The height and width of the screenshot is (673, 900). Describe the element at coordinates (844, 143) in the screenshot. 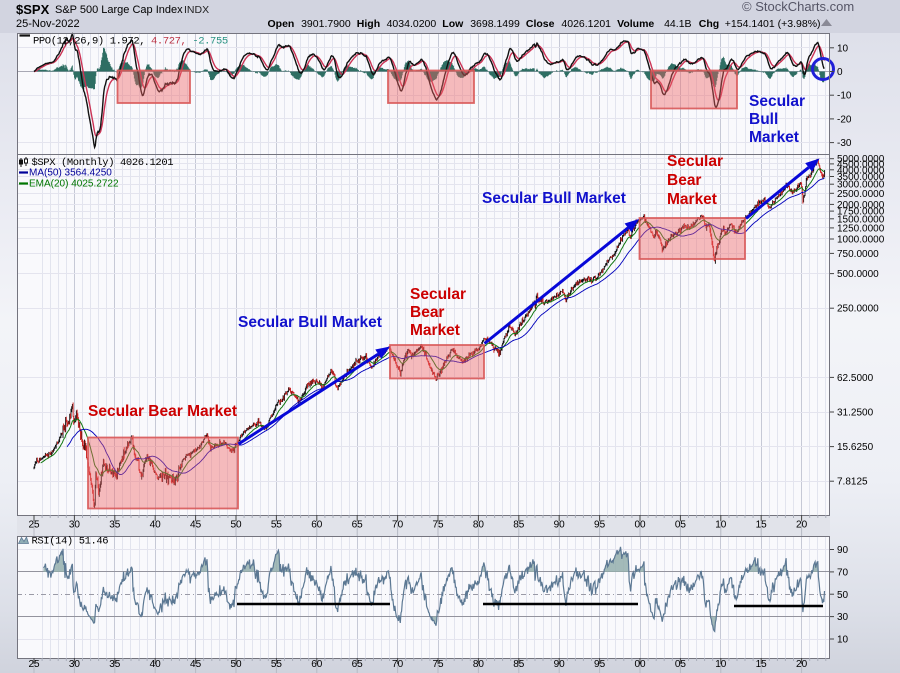

I see `svg-text: -30` at that location.